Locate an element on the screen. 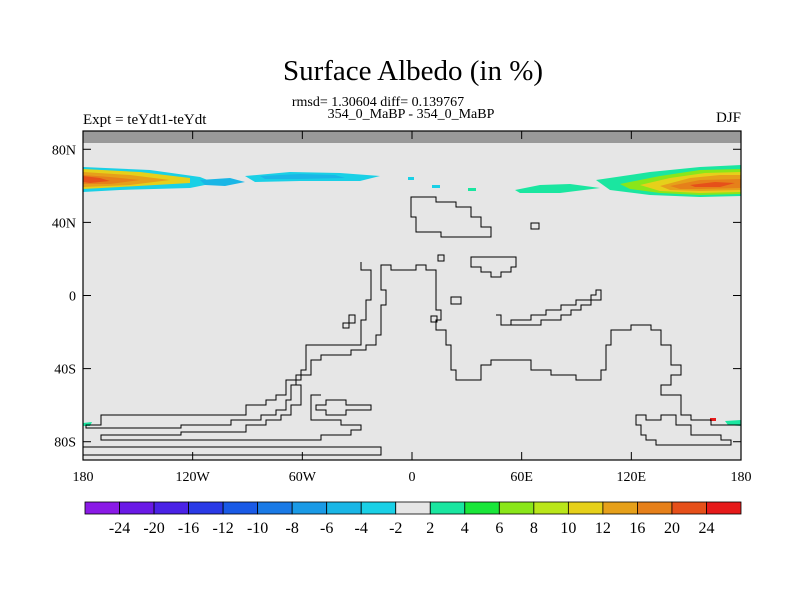 The height and width of the screenshot is (600, 800). colorbar-label: 20 is located at coordinates (672, 528).